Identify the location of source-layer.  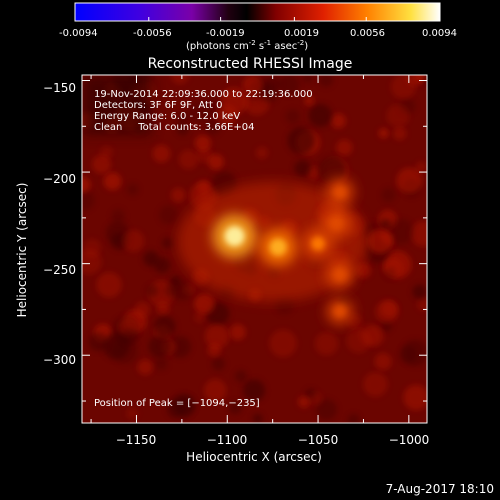
(283, 251).